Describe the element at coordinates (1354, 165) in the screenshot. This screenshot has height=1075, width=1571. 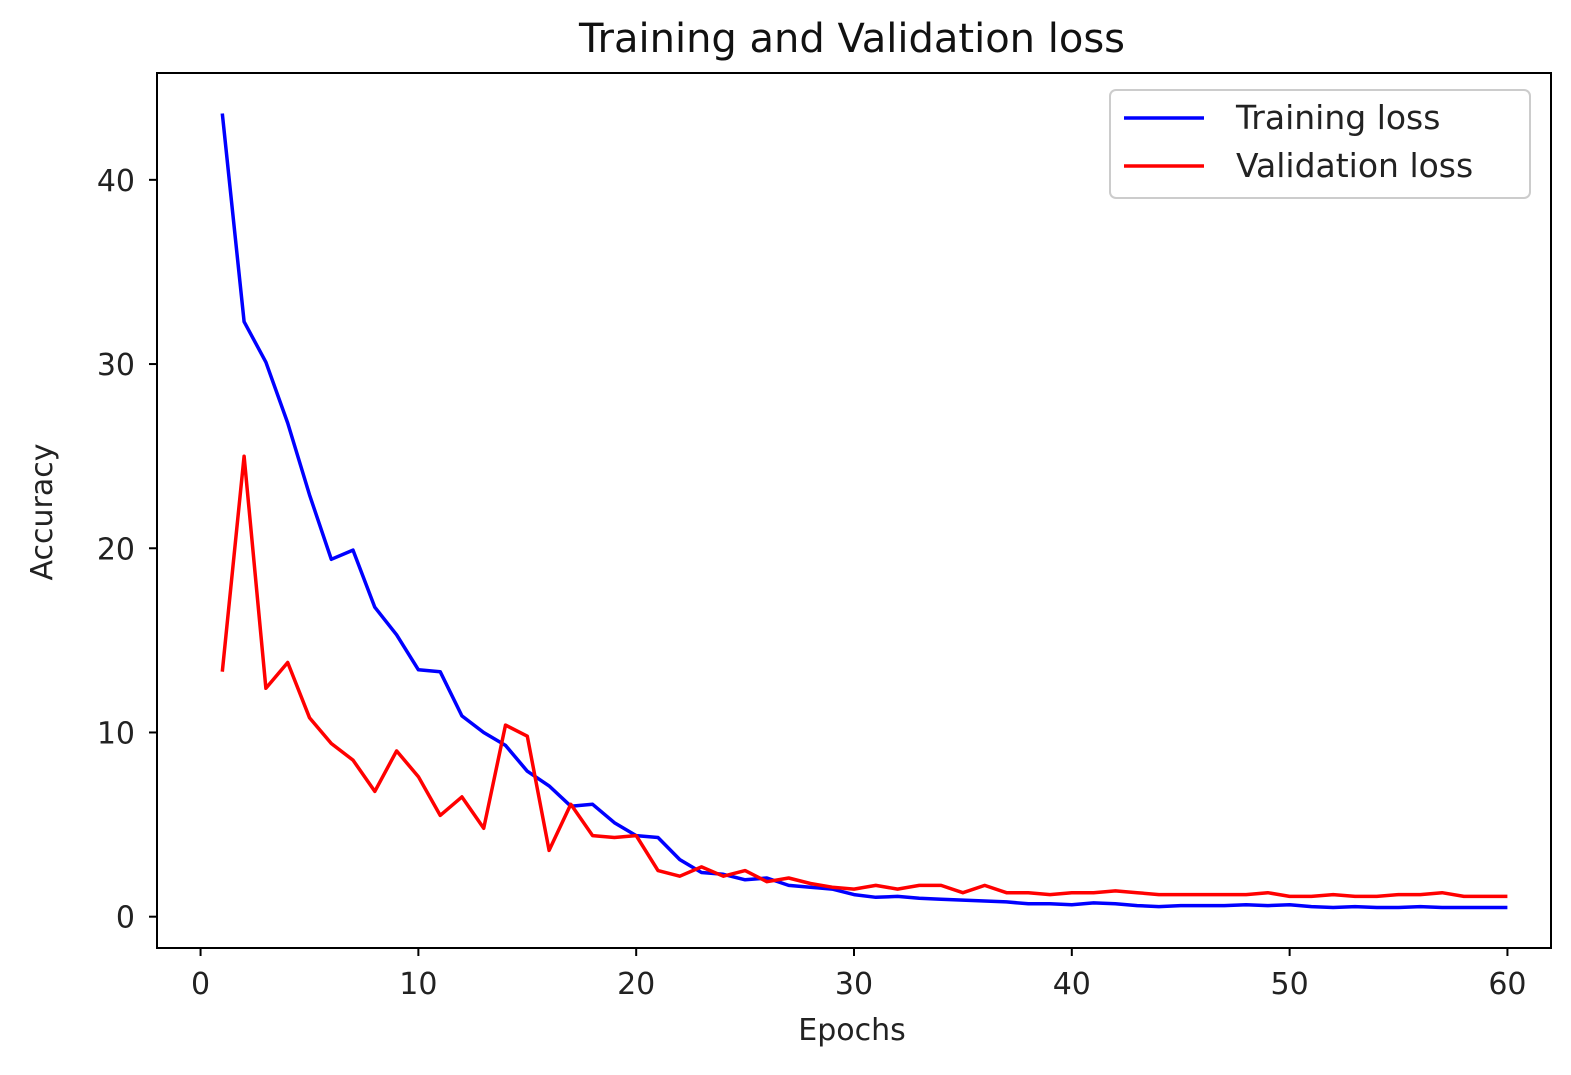
I see `legend-label-validation-loss: Validation loss` at that location.